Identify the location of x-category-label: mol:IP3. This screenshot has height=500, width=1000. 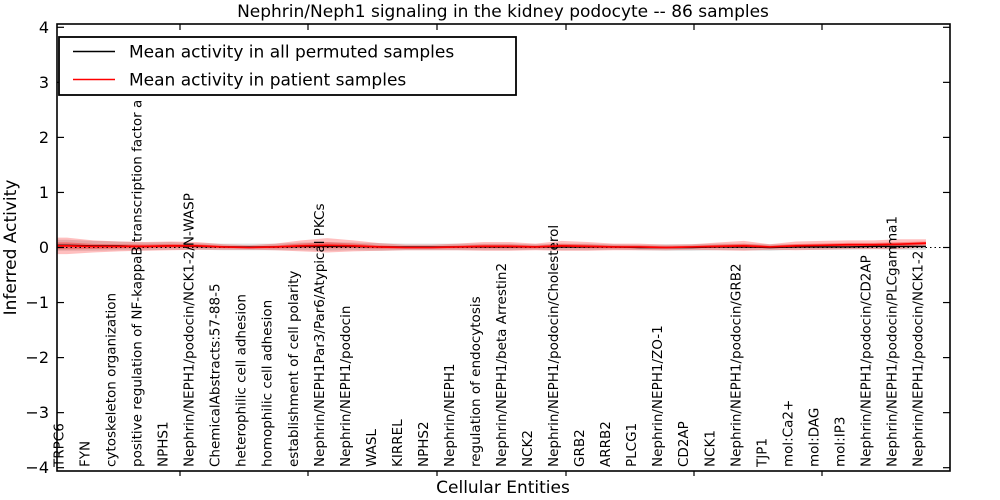
(840, 442).